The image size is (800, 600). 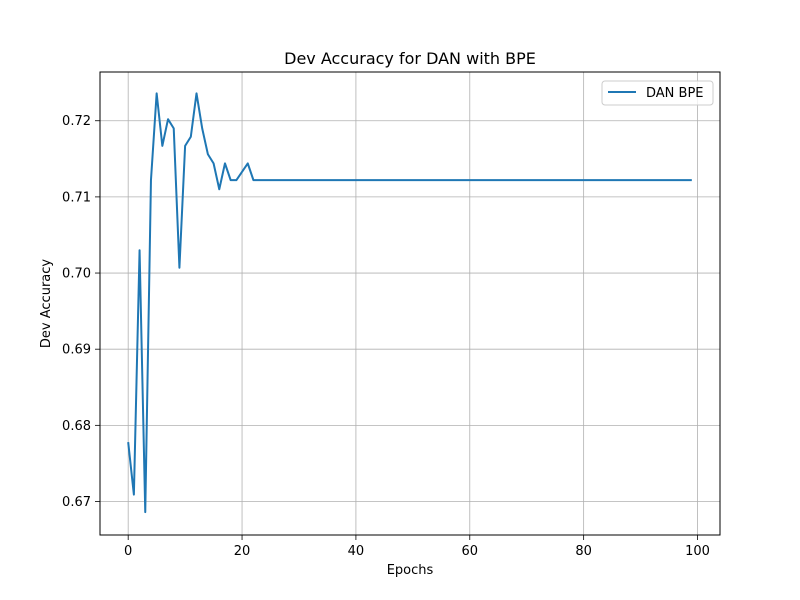 I want to click on y-tick-label: 0.71, so click(x=76, y=197).